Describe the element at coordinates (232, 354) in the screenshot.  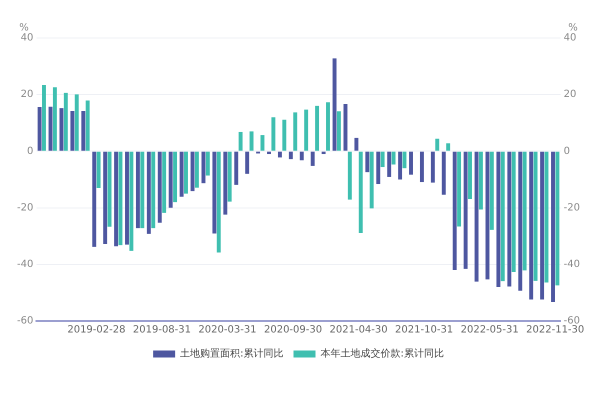
I see `legend-label: 土地购置面积:累计同比` at that location.